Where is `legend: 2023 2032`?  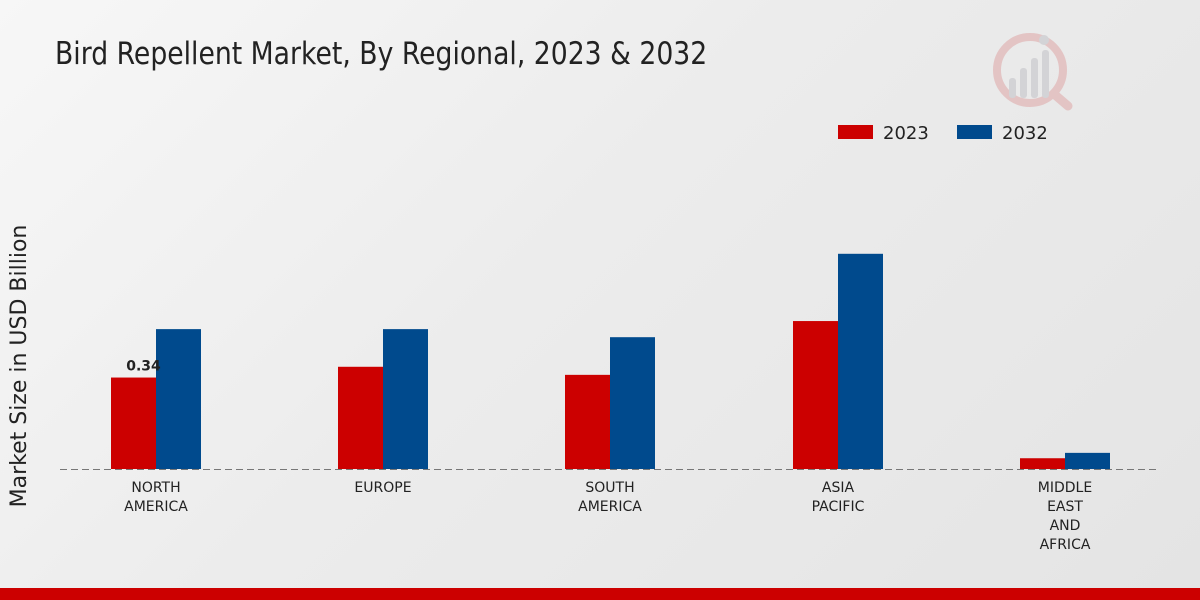
legend: 2023 2032 is located at coordinates (943, 133).